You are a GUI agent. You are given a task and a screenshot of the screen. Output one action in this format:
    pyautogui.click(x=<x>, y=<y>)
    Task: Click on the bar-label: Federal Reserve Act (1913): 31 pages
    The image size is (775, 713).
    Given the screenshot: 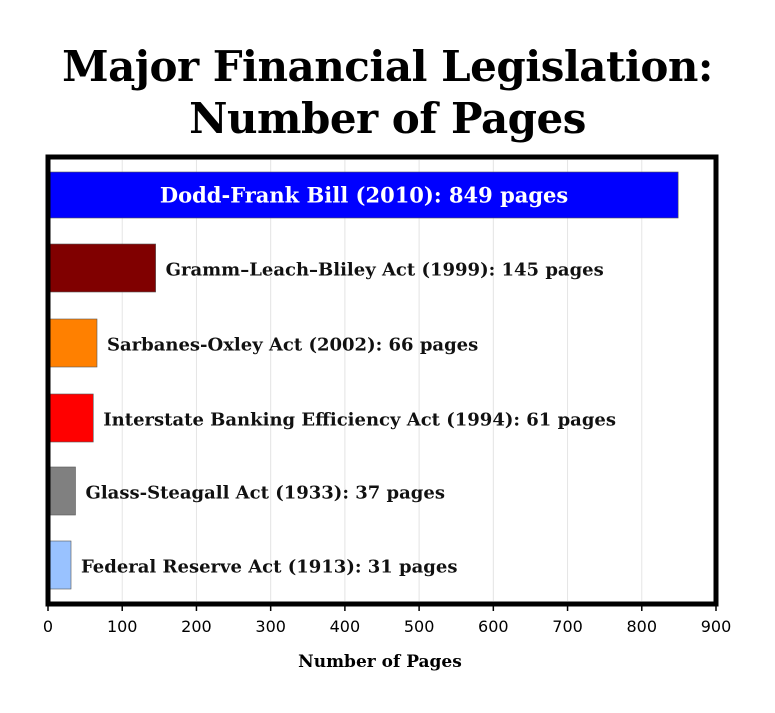 What is the action you would take?
    pyautogui.click(x=269, y=567)
    